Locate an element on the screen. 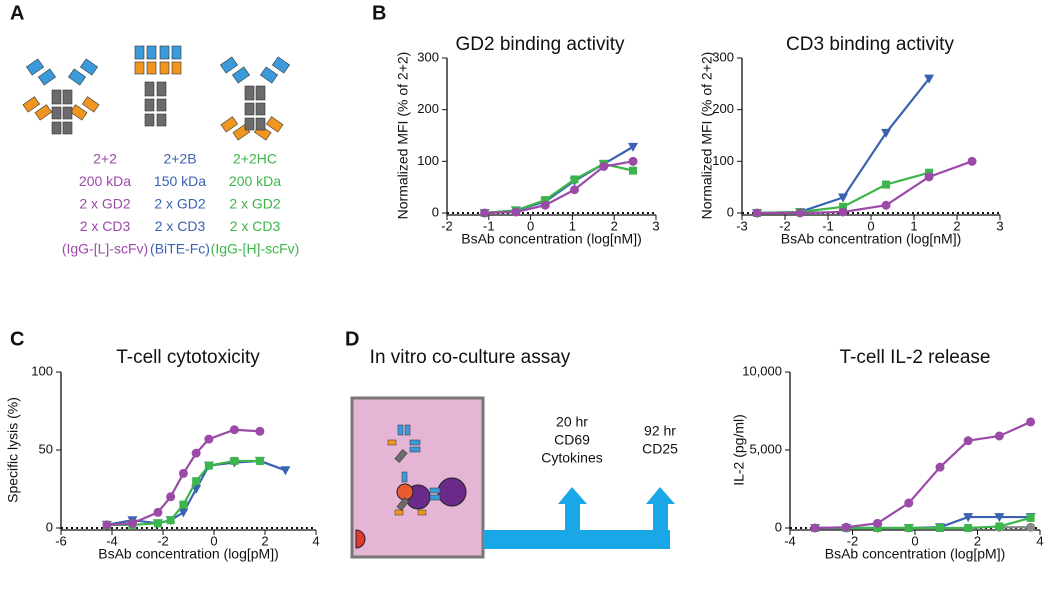  x-tick-label: -1 is located at coordinates (489, 225).